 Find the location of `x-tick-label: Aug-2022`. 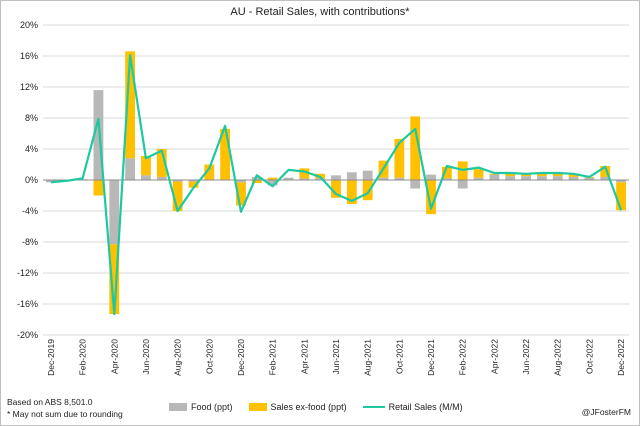

x-tick-label: Aug-2022 is located at coordinates (558, 357).